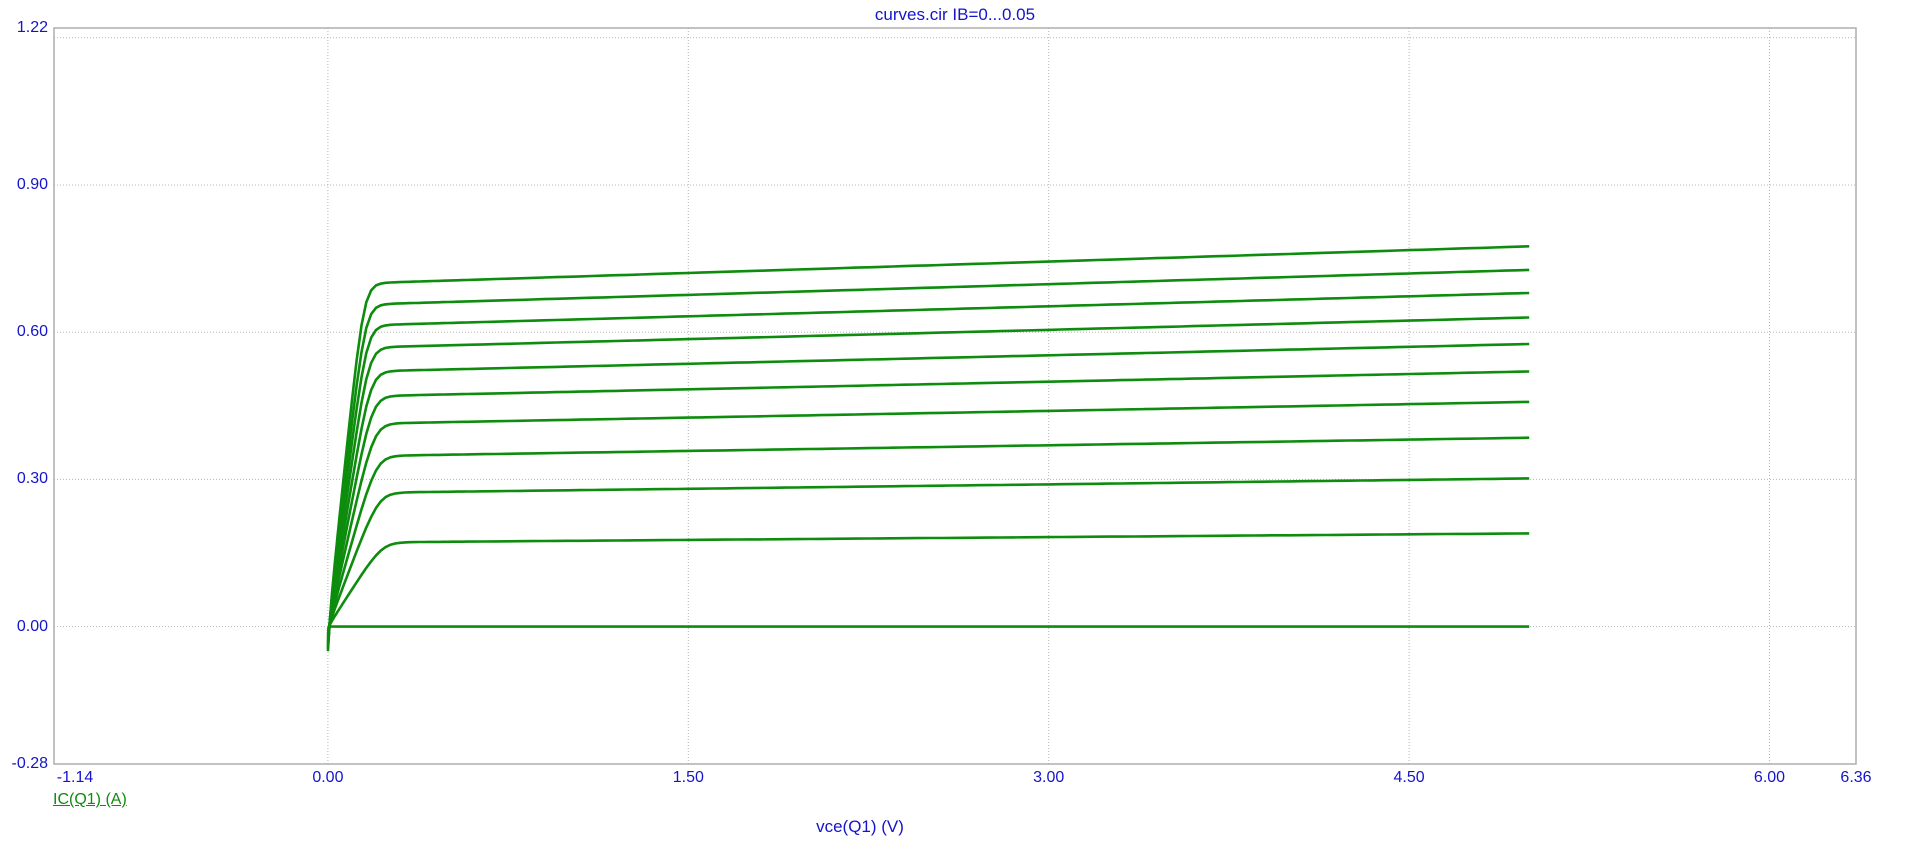 The image size is (1907, 853). What do you see at coordinates (1769, 777) in the screenshot?
I see `x-tick-label-6.00: 6.00` at bounding box center [1769, 777].